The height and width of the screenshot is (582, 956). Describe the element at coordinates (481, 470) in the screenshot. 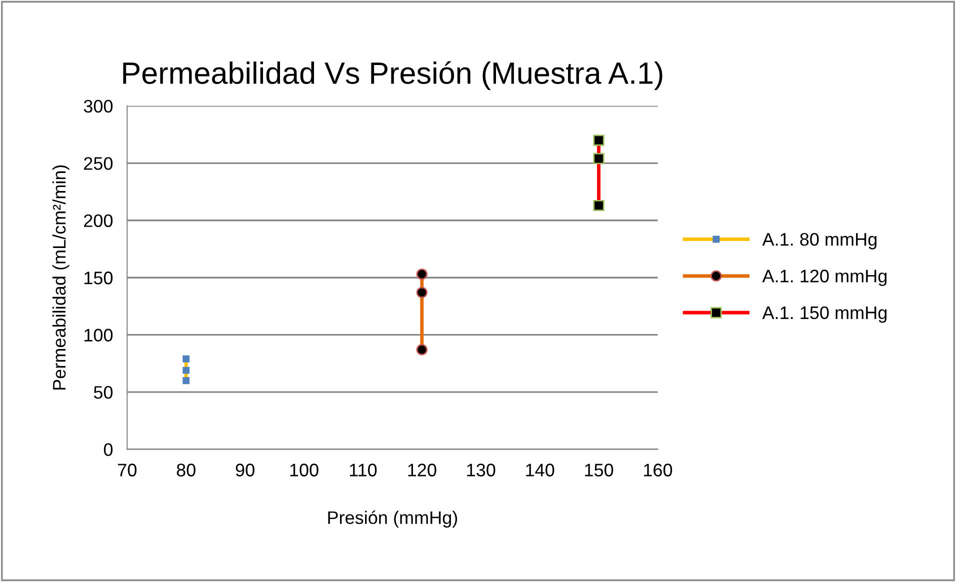

I see `x-tick-label: 130` at that location.